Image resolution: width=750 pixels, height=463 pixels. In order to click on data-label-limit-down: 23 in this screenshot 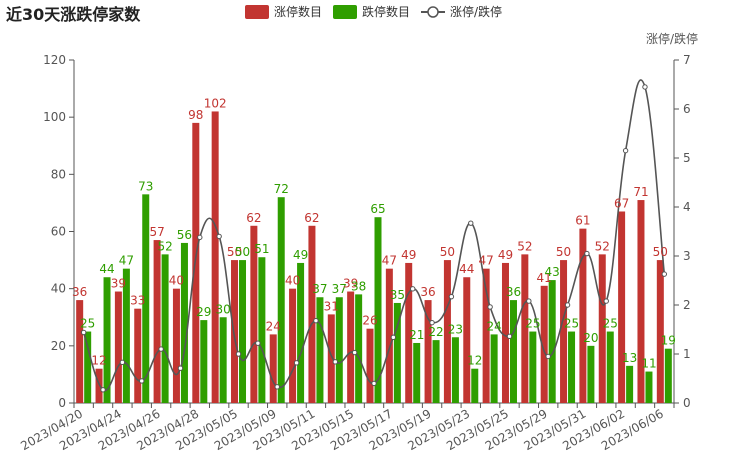, I will do `click(455, 329)`.